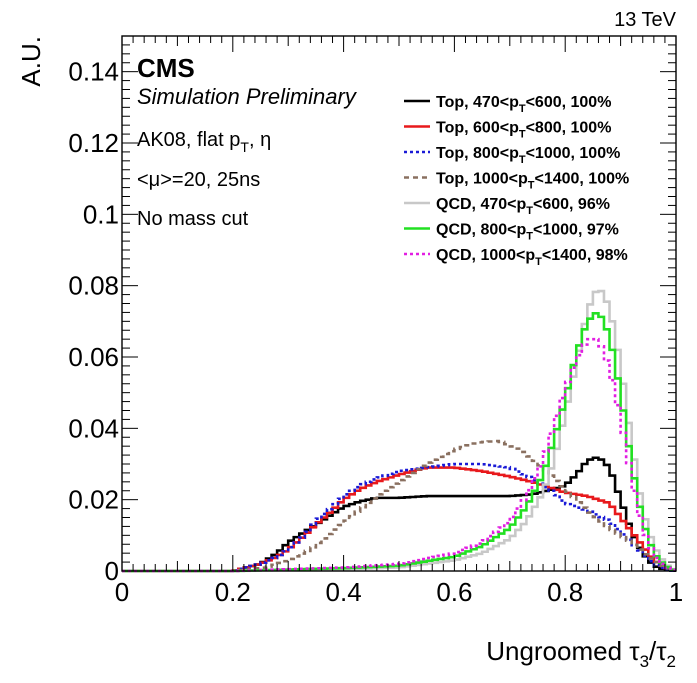 This screenshot has width=697, height=683. What do you see at coordinates (565, 592) in the screenshot?
I see `x-tick-label: 0.8` at bounding box center [565, 592].